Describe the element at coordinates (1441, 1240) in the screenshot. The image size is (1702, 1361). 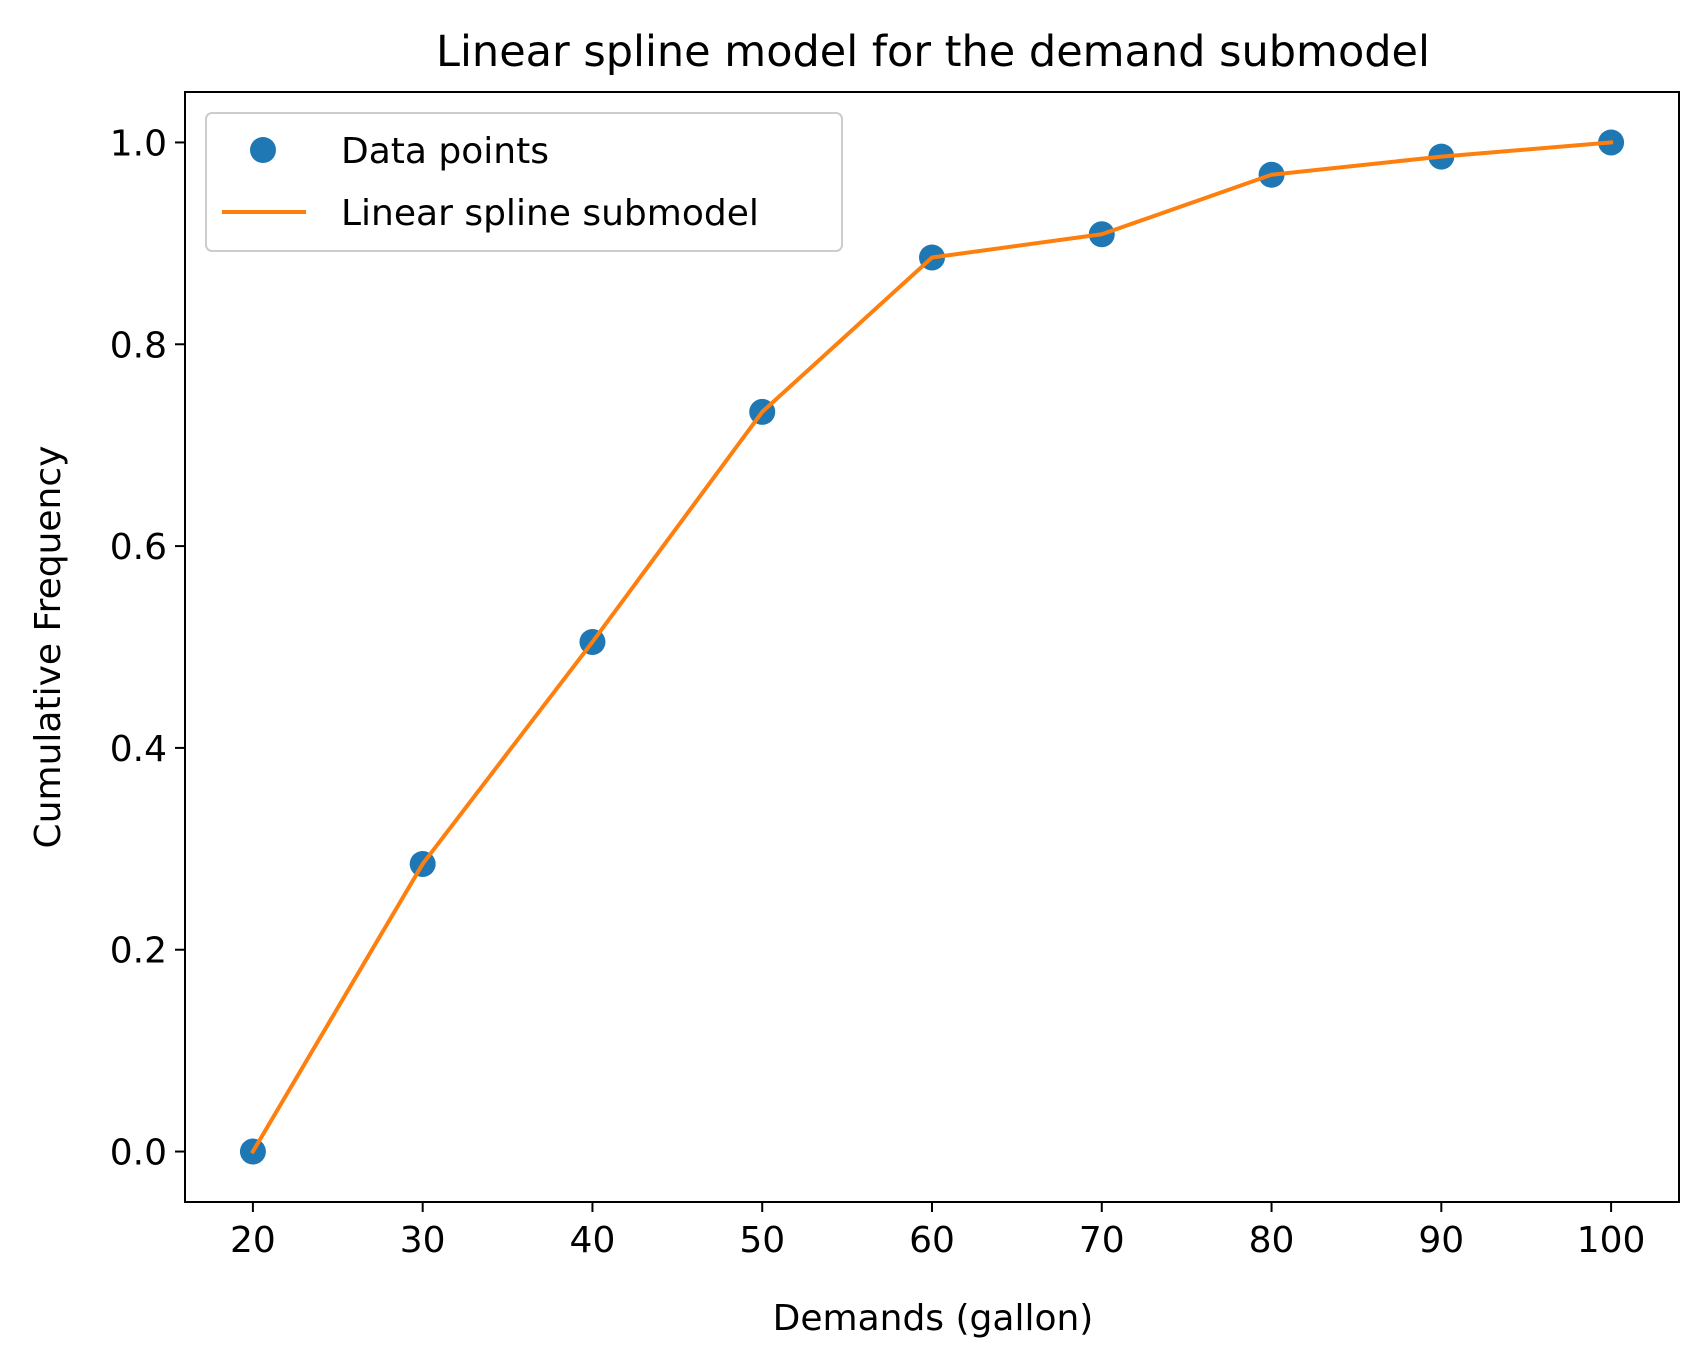
I see `x-tick-label: 90` at that location.